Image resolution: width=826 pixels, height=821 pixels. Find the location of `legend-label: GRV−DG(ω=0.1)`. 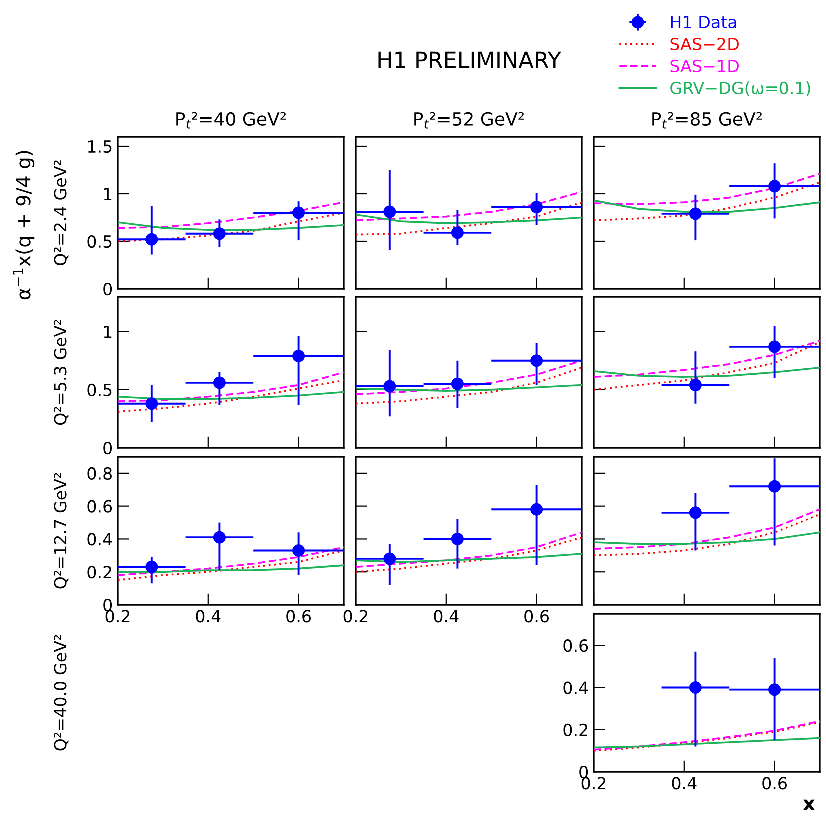

legend-label: GRV−DG(ω=0.1) is located at coordinates (740, 89).